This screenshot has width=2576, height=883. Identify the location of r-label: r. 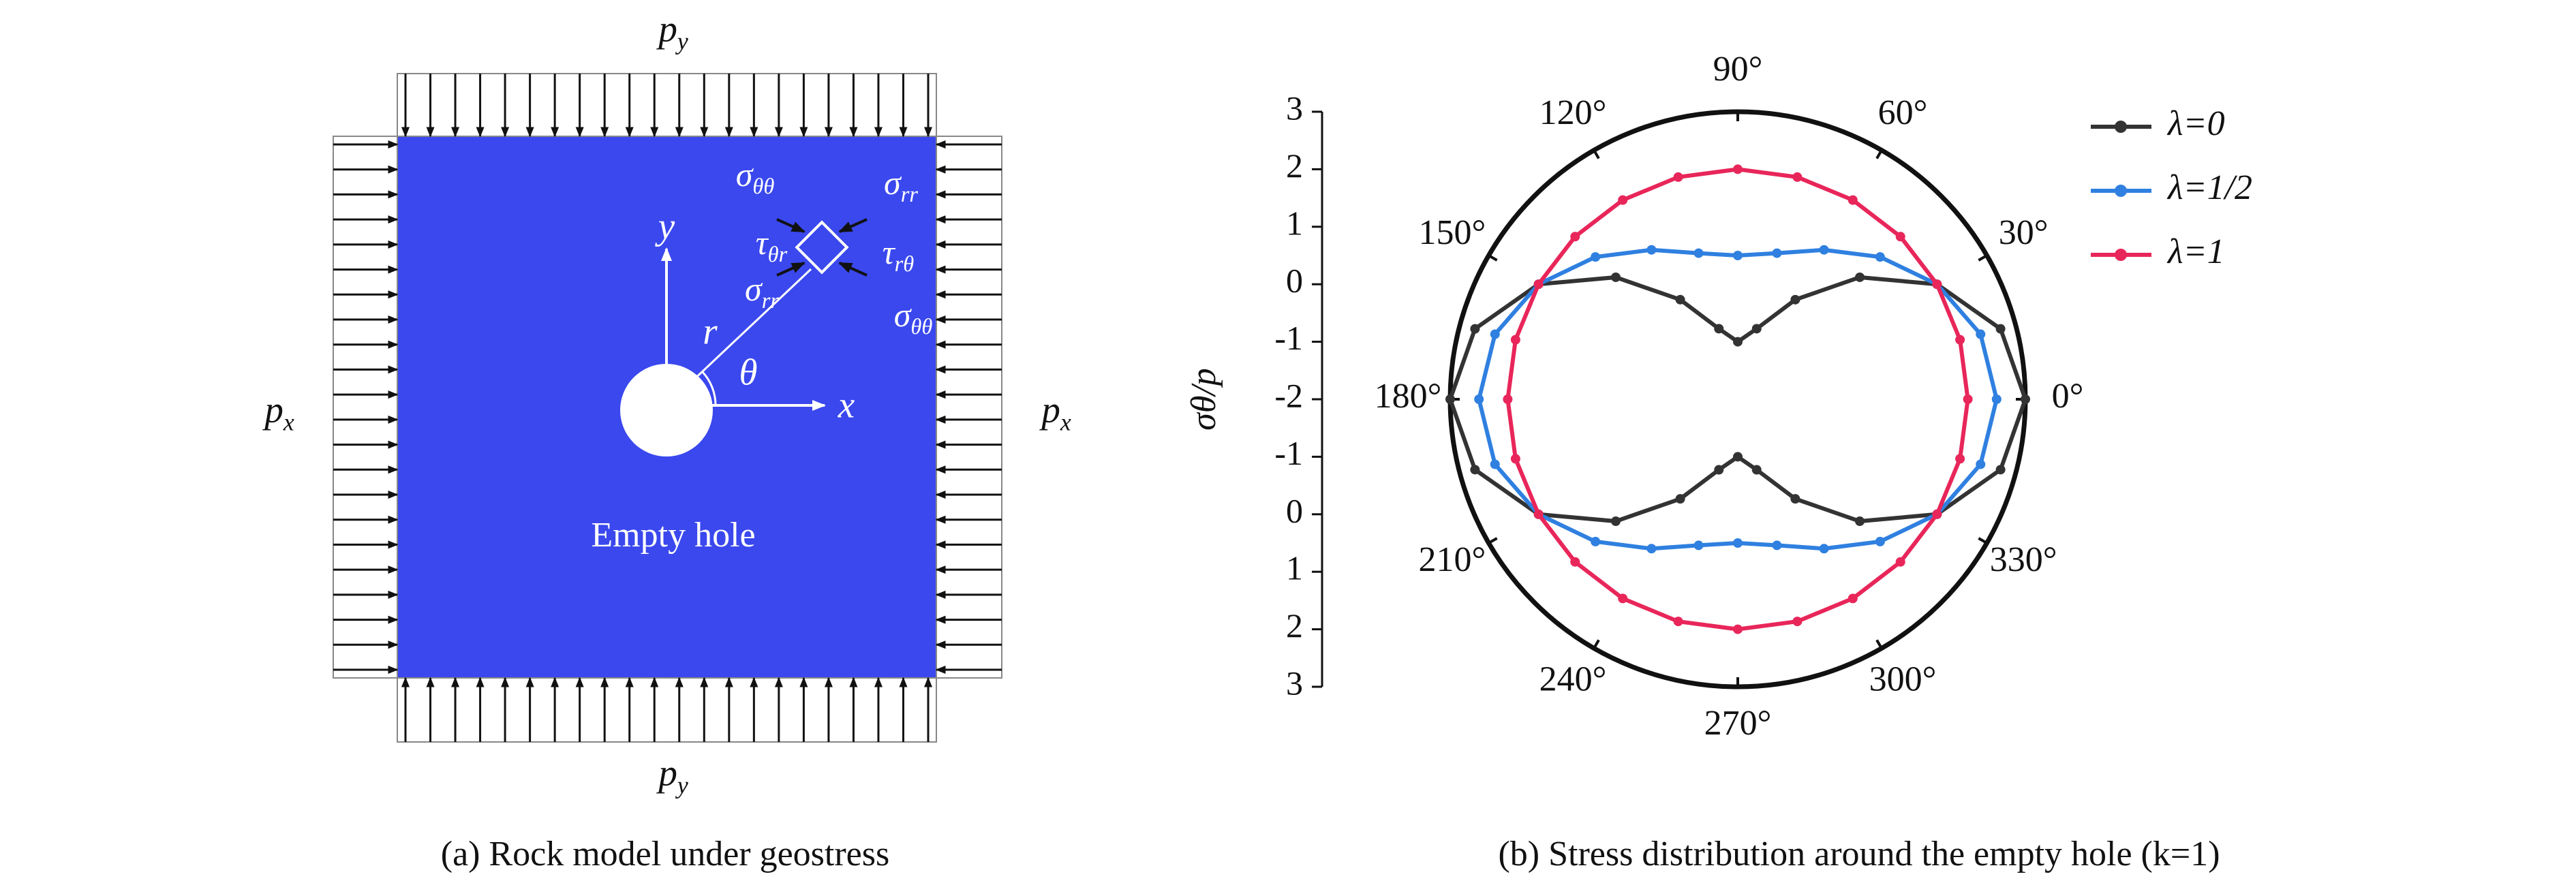
(710, 331).